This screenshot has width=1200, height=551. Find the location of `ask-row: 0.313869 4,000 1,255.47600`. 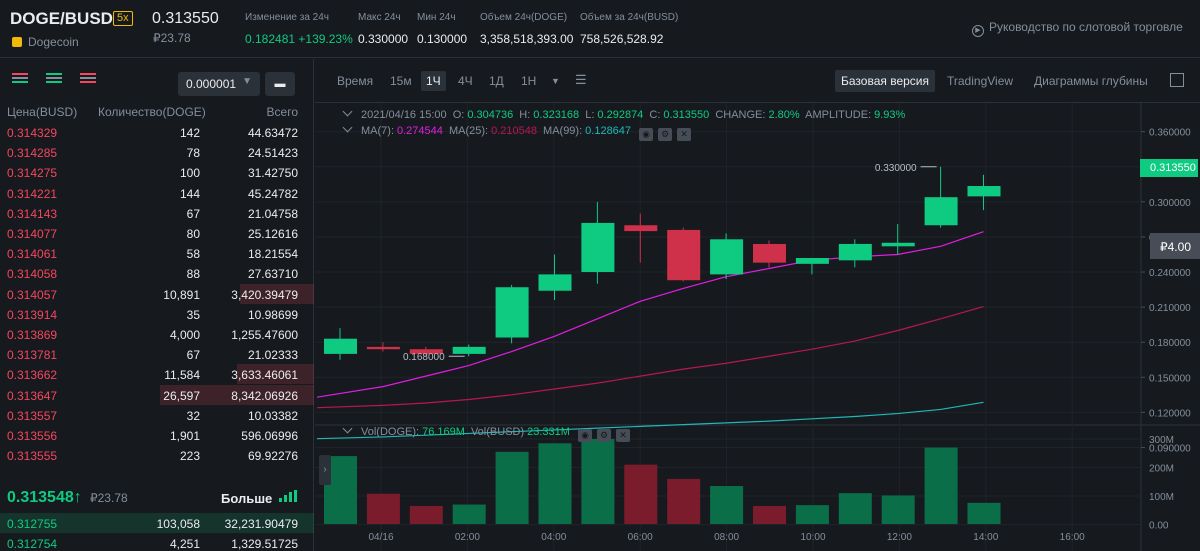

ask-row: 0.313869 4,000 1,255.47600 is located at coordinates (157, 334).